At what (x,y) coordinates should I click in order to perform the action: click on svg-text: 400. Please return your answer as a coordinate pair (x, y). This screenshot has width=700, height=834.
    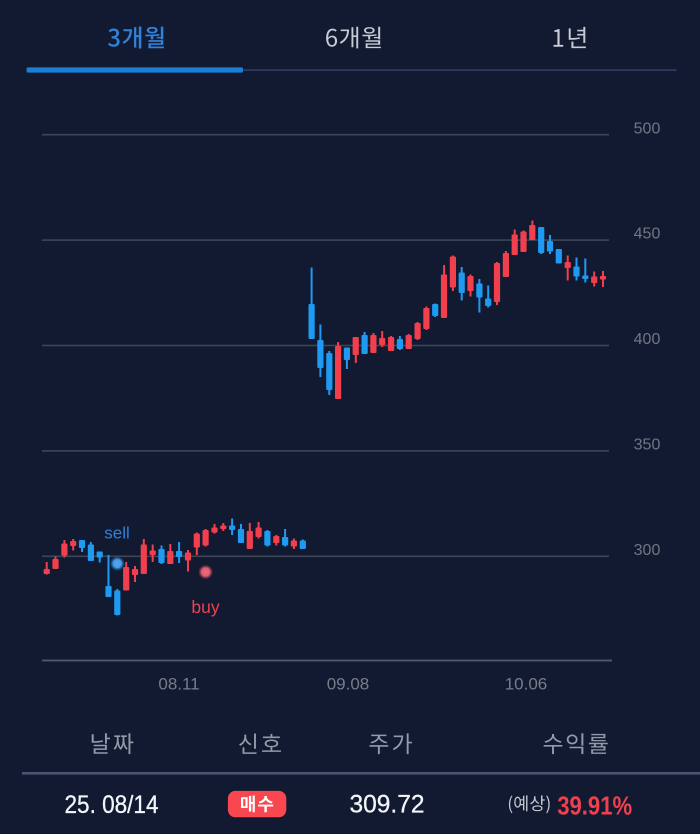
    Looking at the image, I should click on (647, 339).